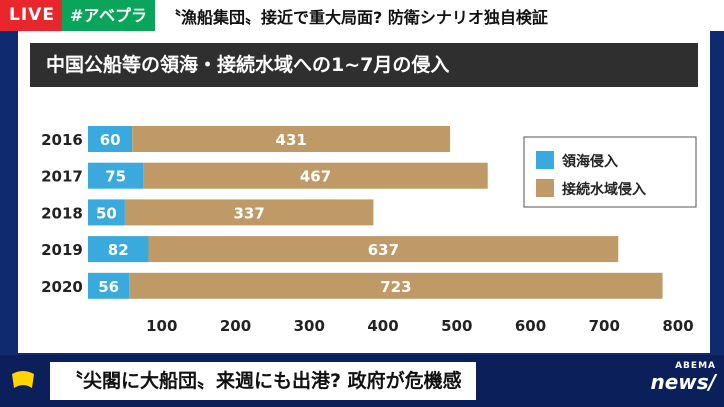  What do you see at coordinates (677, 326) in the screenshot?
I see `x-tick-label: 800` at bounding box center [677, 326].